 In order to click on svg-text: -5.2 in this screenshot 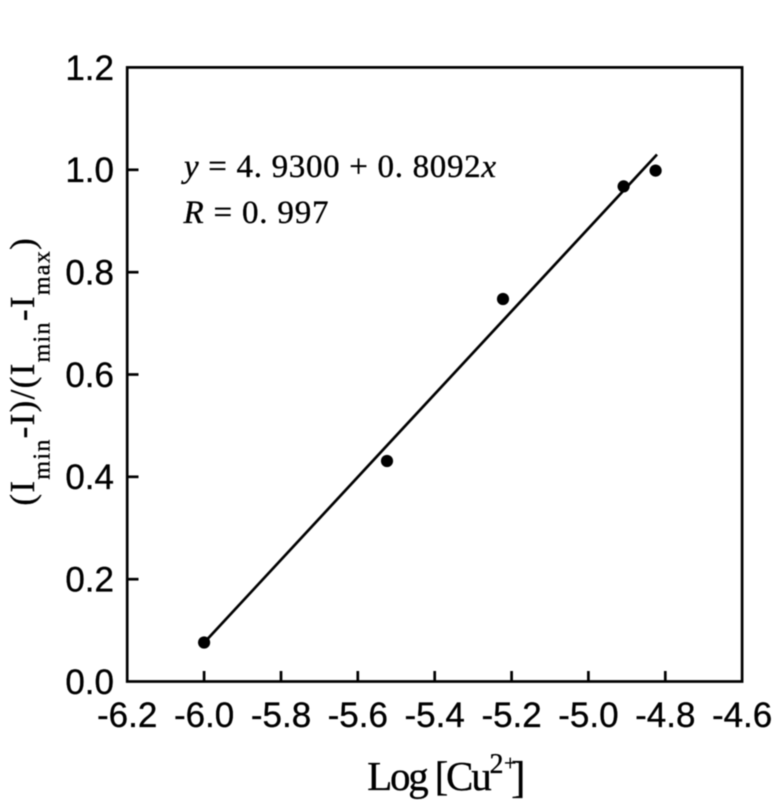, I will do `click(511, 715)`.